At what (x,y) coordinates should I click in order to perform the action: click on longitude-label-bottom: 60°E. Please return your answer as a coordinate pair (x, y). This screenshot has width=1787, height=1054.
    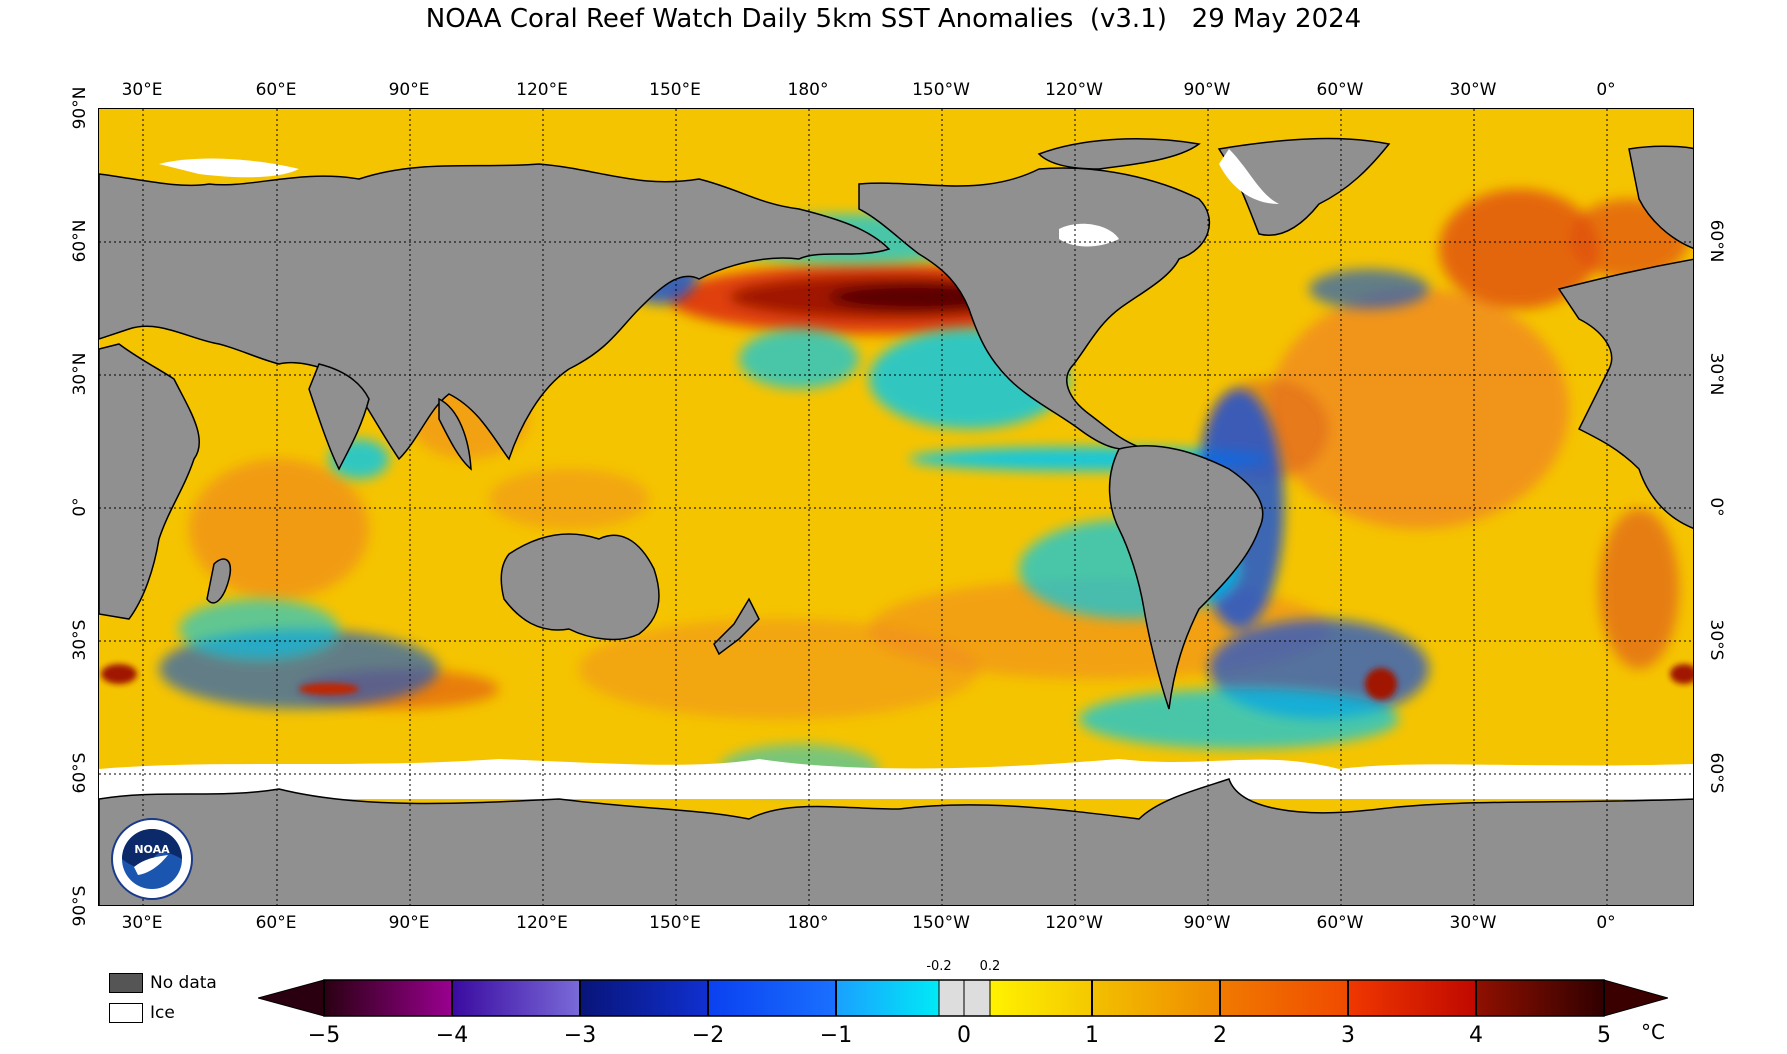
    Looking at the image, I should click on (276, 923).